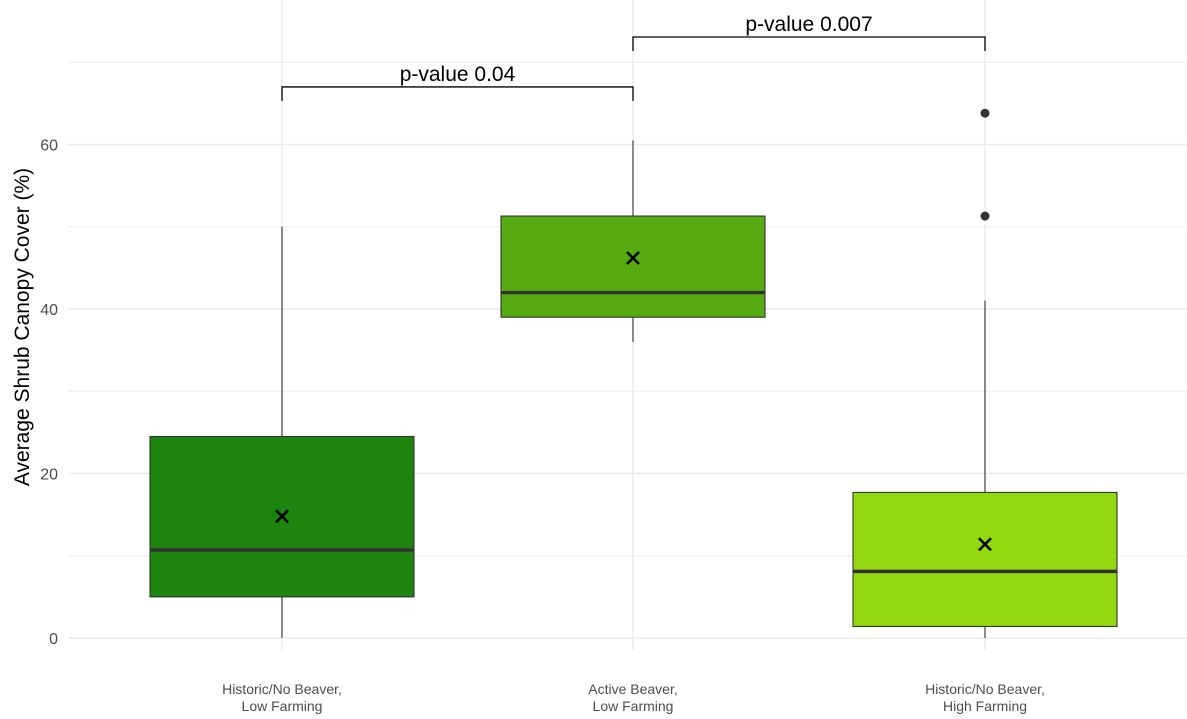 The width and height of the screenshot is (1187, 719). I want to click on y-axis-title: Average Shrub Canopy Cover (%), so click(22, 327).